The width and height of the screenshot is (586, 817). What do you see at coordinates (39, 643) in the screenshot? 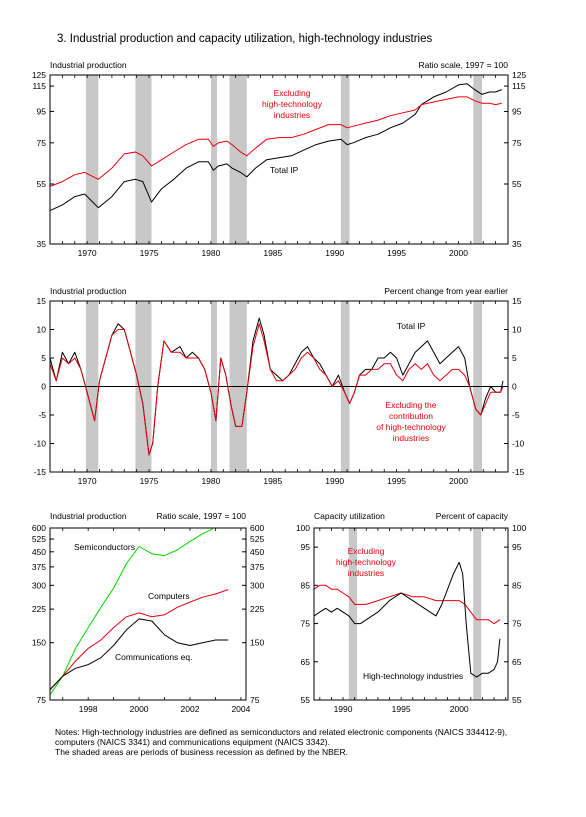
I see `ip-hightech-ytick-label-left: 150` at bounding box center [39, 643].